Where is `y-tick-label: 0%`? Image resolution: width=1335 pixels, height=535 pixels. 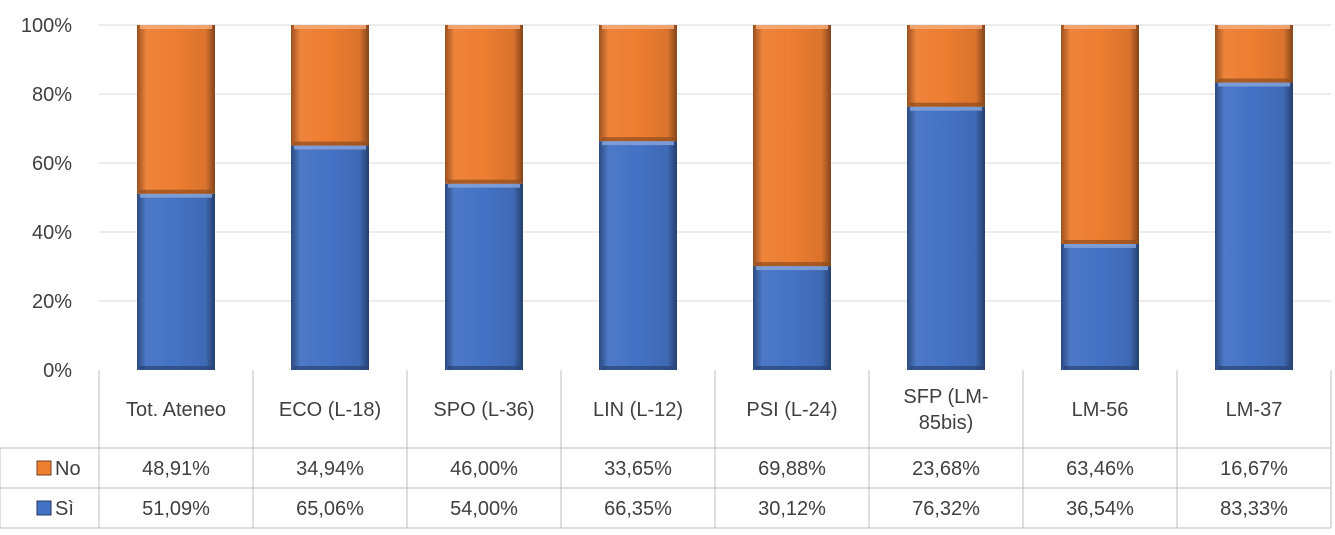
y-tick-label: 0% is located at coordinates (57, 371).